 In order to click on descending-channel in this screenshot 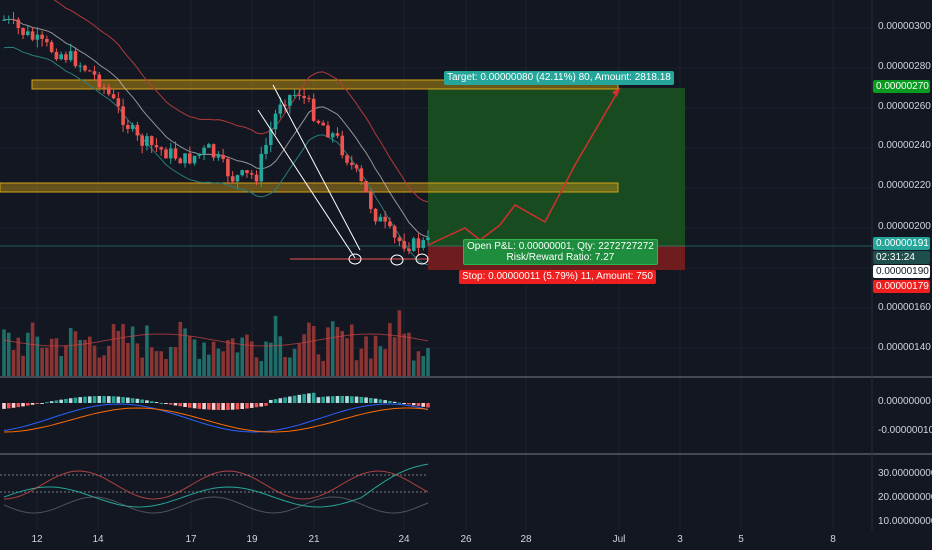, I will do `click(343, 175)`.